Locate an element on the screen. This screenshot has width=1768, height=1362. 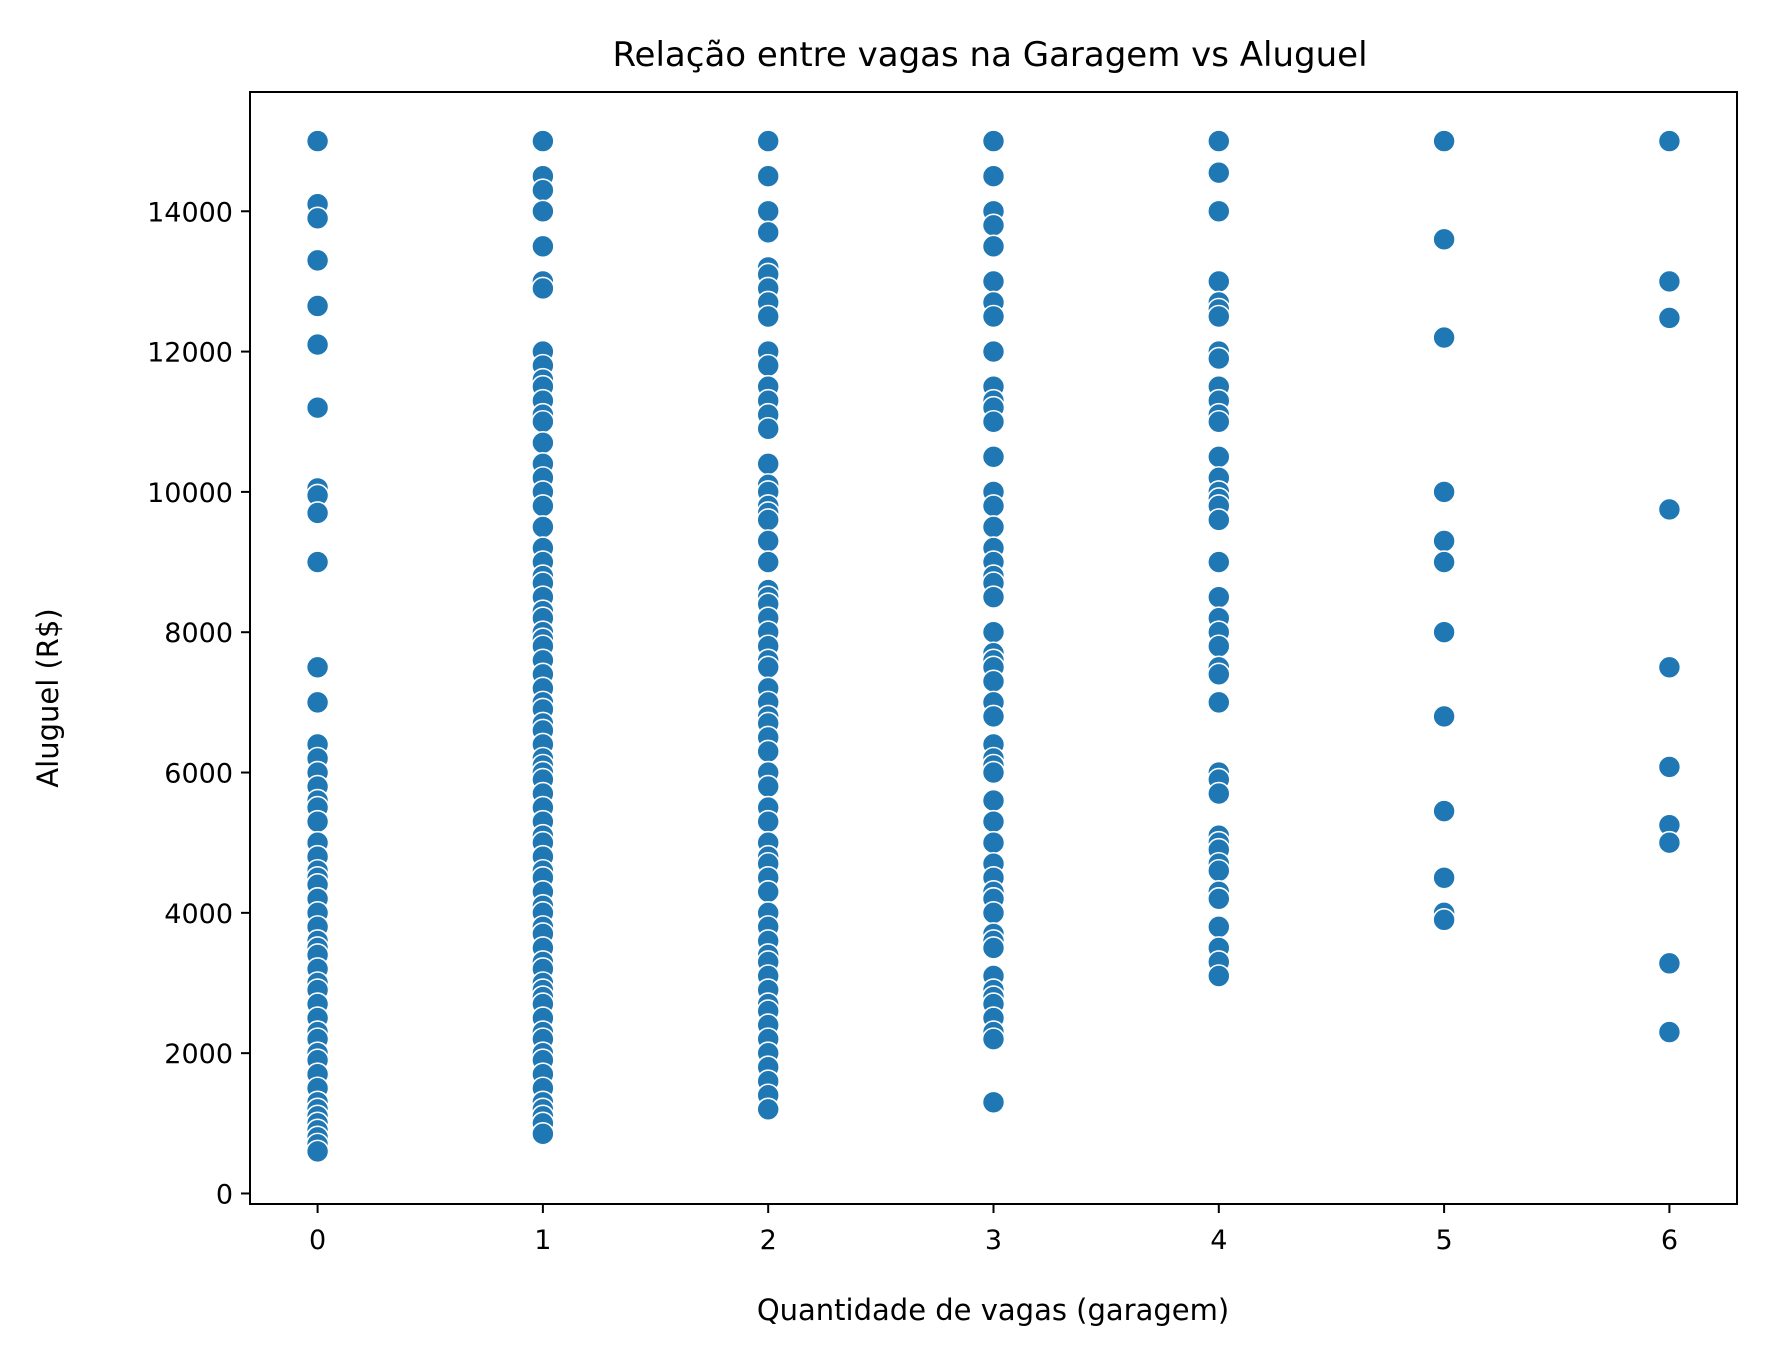
x-tick-label: 3 is located at coordinates (993, 1240).